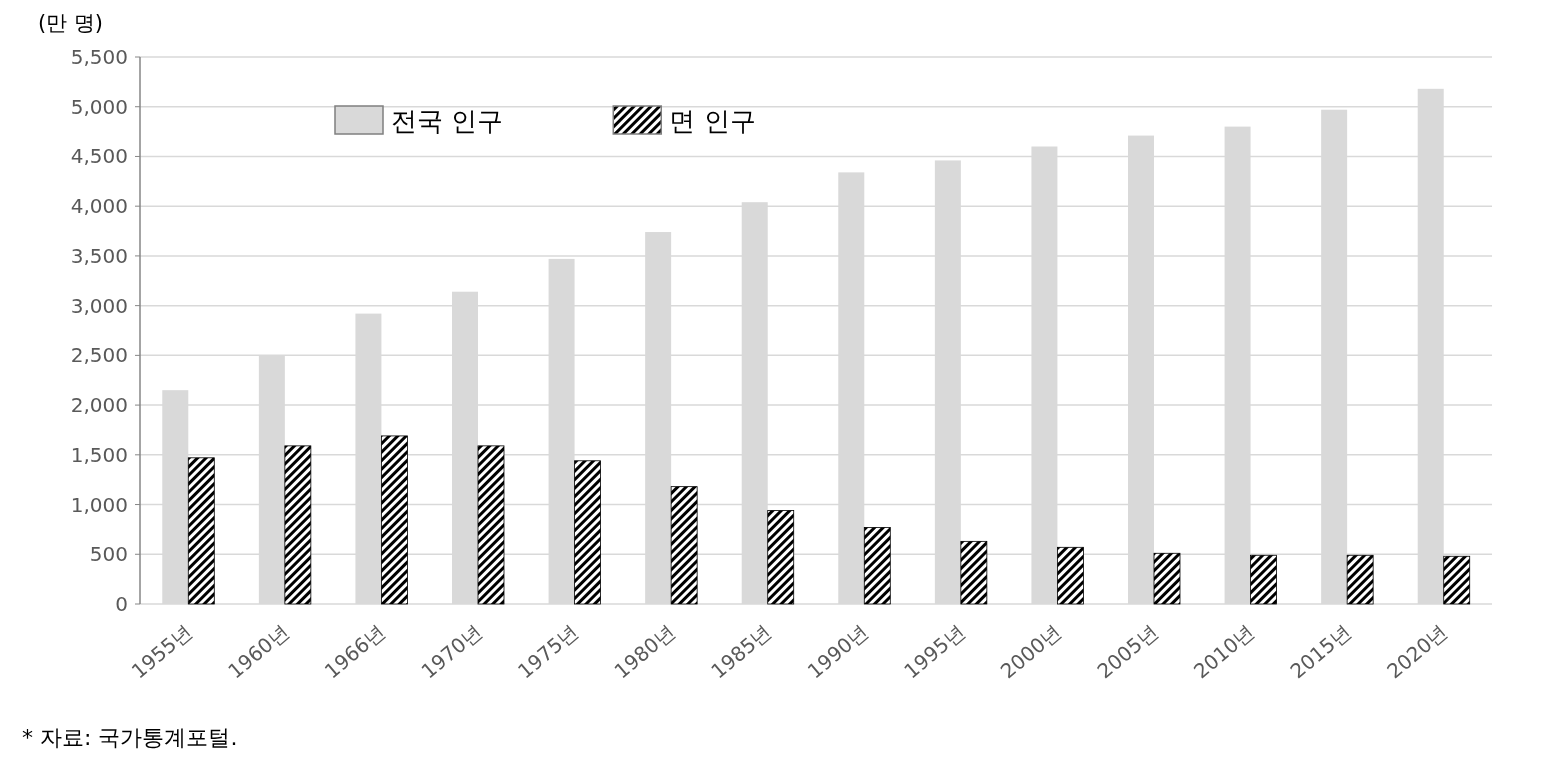 This screenshot has width=1545, height=757. I want to click on y-tick-label: 0, so click(121, 604).